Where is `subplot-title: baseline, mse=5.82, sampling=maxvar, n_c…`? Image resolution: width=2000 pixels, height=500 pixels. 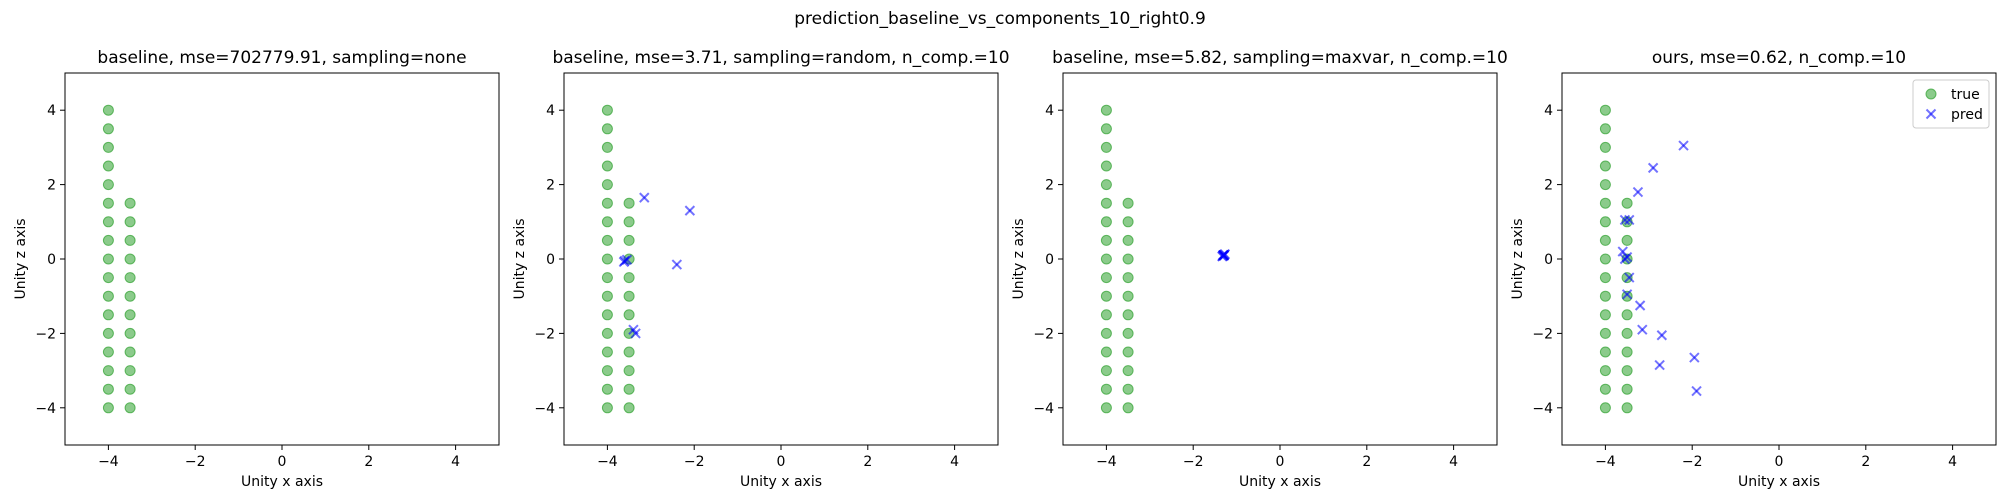 subplot-title: baseline, mse=5.82, sampling=maxvar, n_c… is located at coordinates (1280, 58).